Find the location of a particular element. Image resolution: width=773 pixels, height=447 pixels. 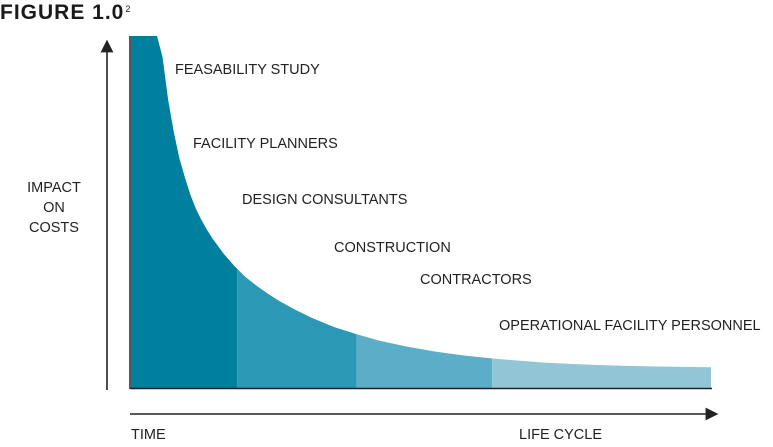

stage-label-2: FACILITY PLANNERS is located at coordinates (265, 144).